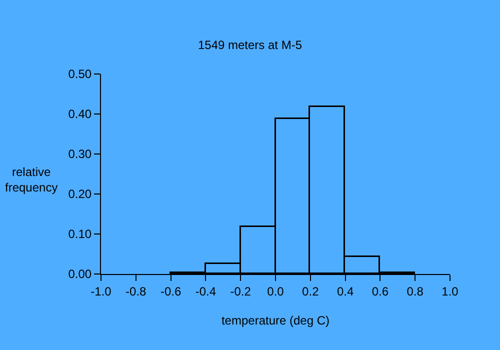  I want to click on x-tick-label: -0.8, so click(136, 291).